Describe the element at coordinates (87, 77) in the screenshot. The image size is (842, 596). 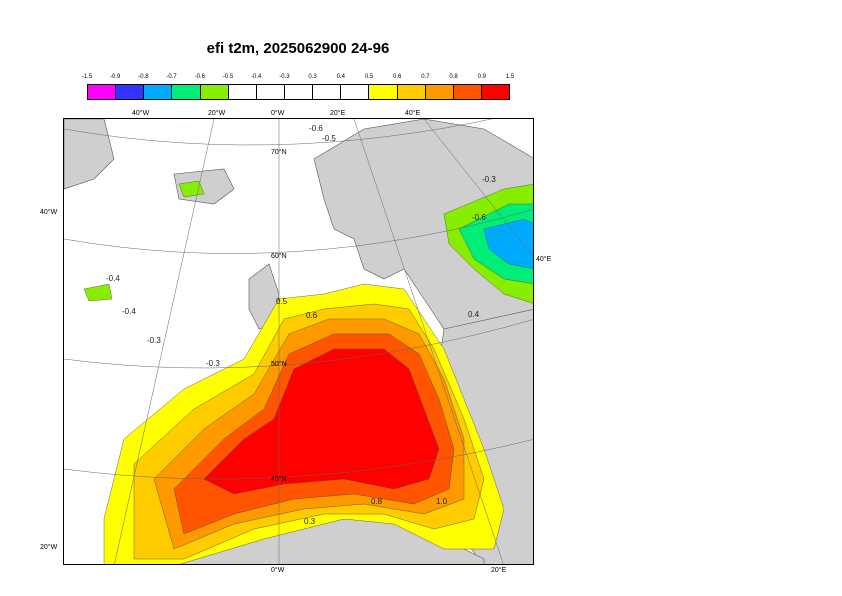
I see `colorbar-tick-label: -1.5` at that location.